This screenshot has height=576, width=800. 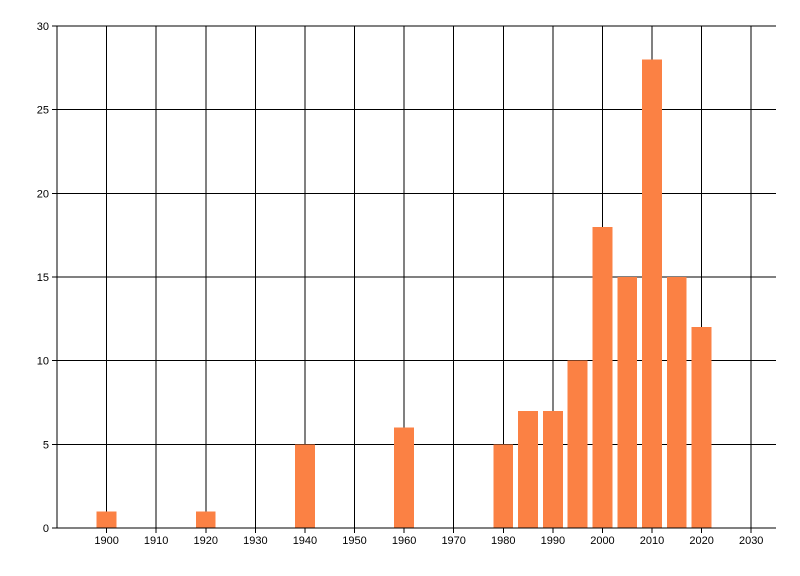 What do you see at coordinates (553, 541) in the screenshot?
I see `x-tick-label-1990: 1990` at bounding box center [553, 541].